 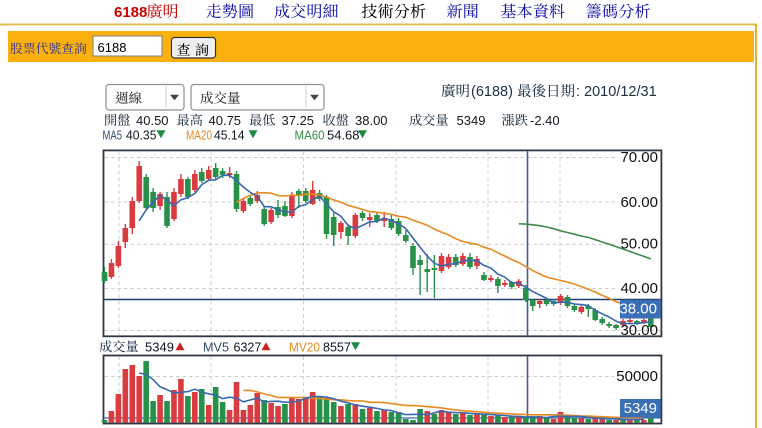 What do you see at coordinates (343, 134) in the screenshot?
I see `svg-text: 54.68` at bounding box center [343, 134].